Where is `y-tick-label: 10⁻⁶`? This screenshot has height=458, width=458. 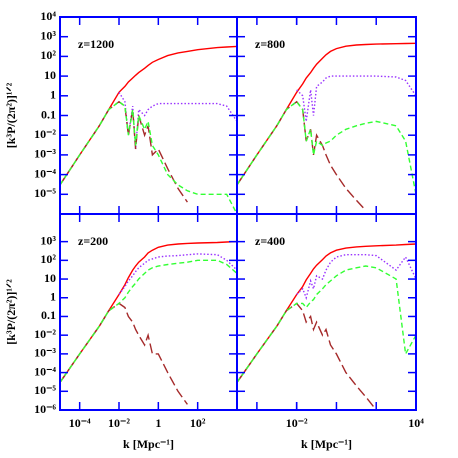 y-tick-label: 10⁻⁶ is located at coordinates (45, 409).